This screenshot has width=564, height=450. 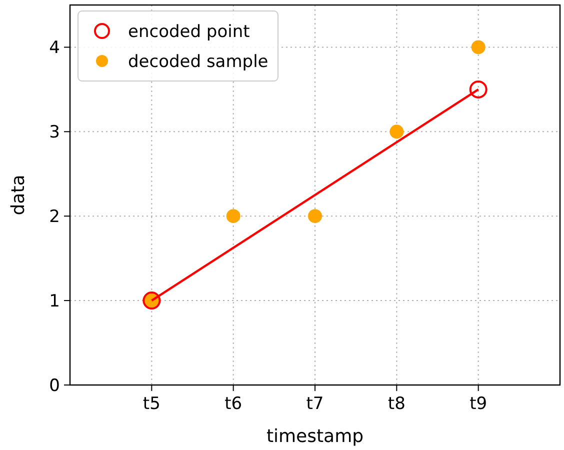 What do you see at coordinates (54, 132) in the screenshot?
I see `y-tick-label: 3` at bounding box center [54, 132].